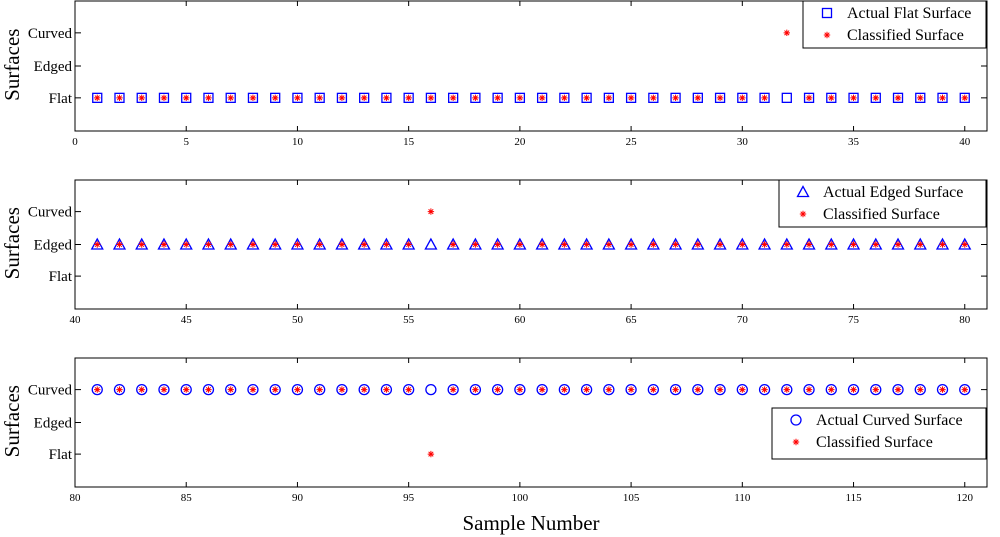  Describe the element at coordinates (75, 142) in the screenshot. I see `x-tick-label: 0` at that location.